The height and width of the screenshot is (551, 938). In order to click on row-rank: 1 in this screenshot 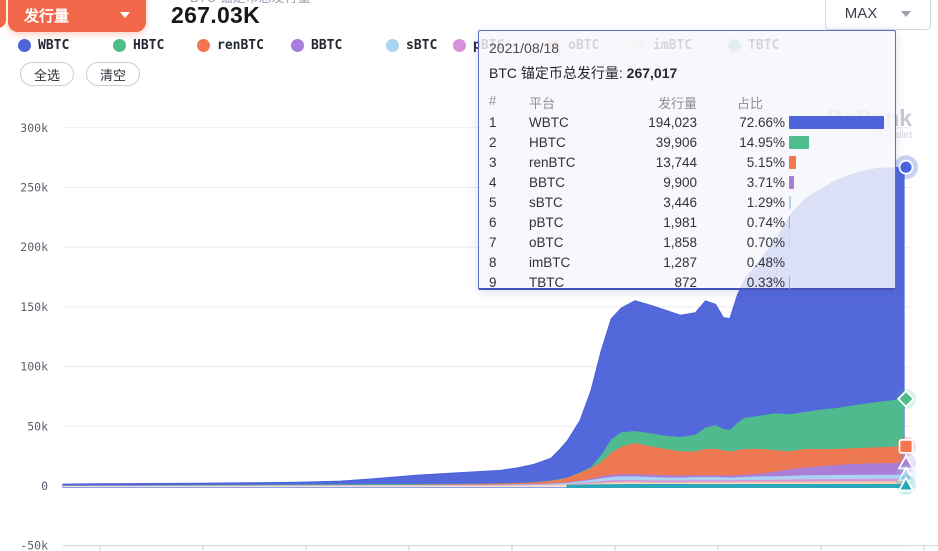, I will do `click(493, 122)`.